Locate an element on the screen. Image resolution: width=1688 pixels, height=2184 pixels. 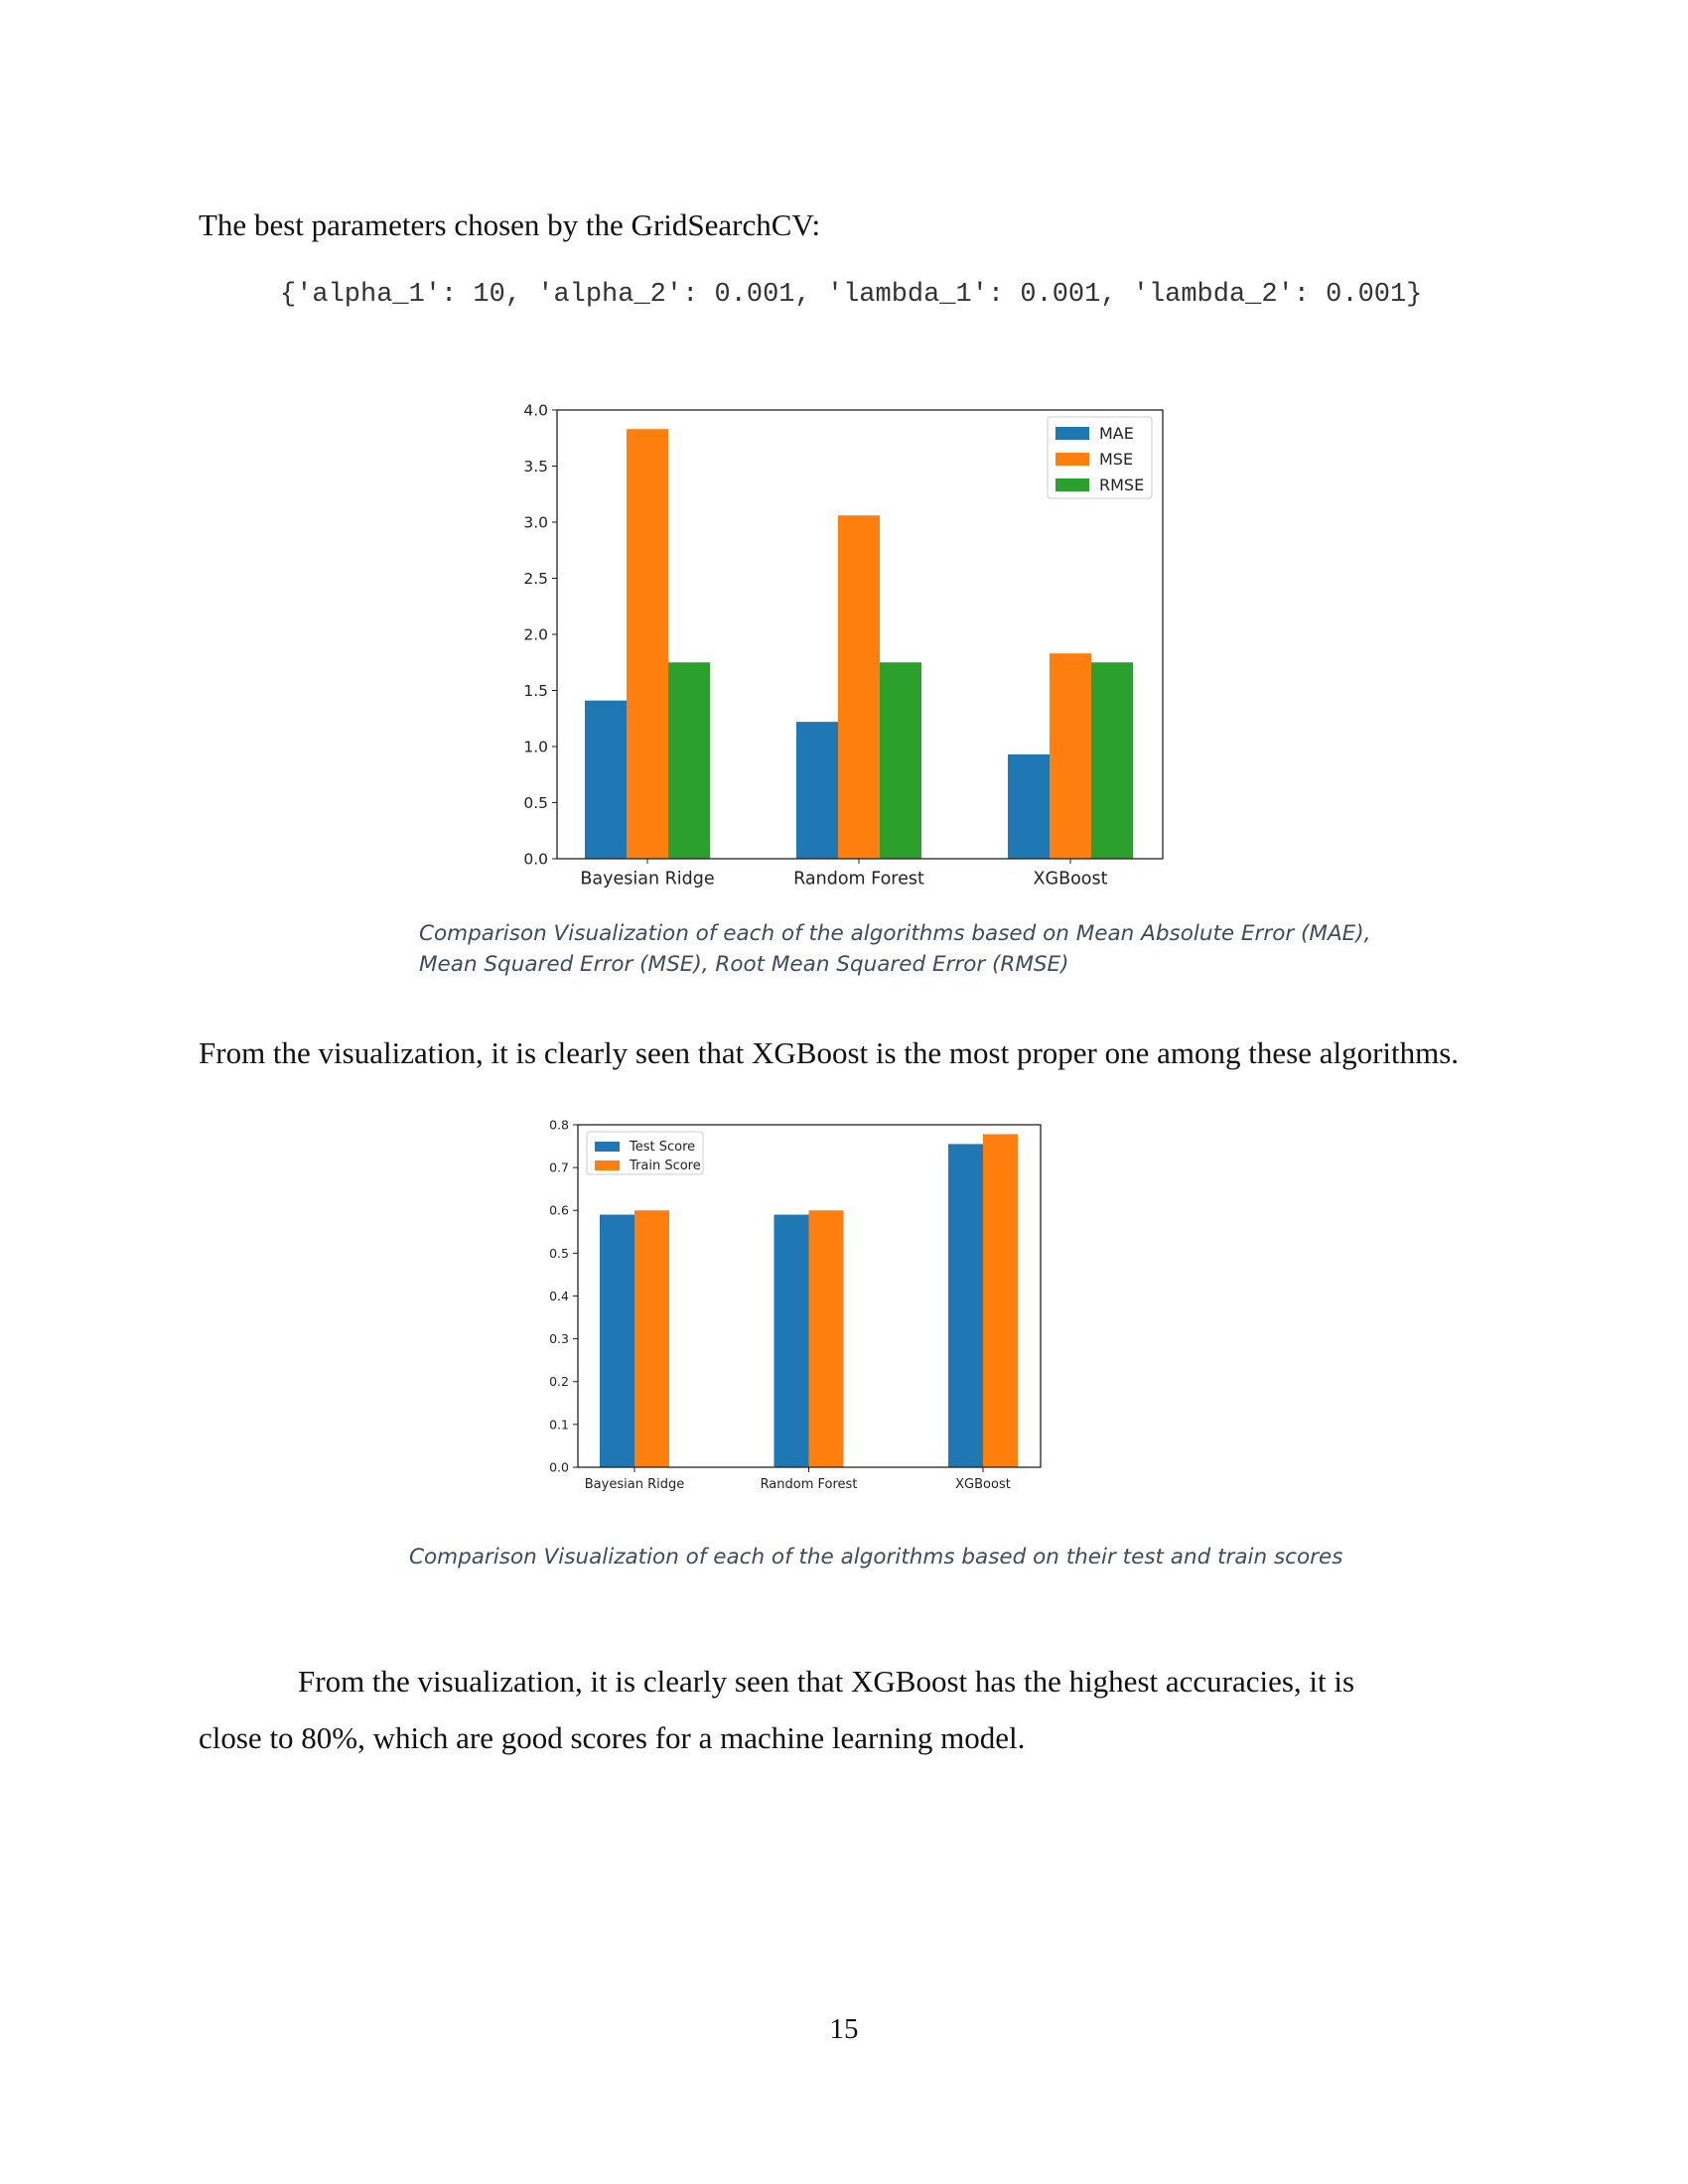
y-tick-label: 0.8 is located at coordinates (559, 1124).